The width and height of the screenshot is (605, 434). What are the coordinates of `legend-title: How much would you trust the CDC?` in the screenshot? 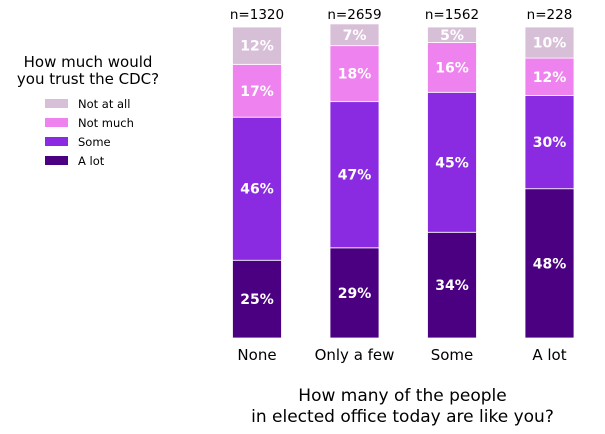 It's located at (88, 71).